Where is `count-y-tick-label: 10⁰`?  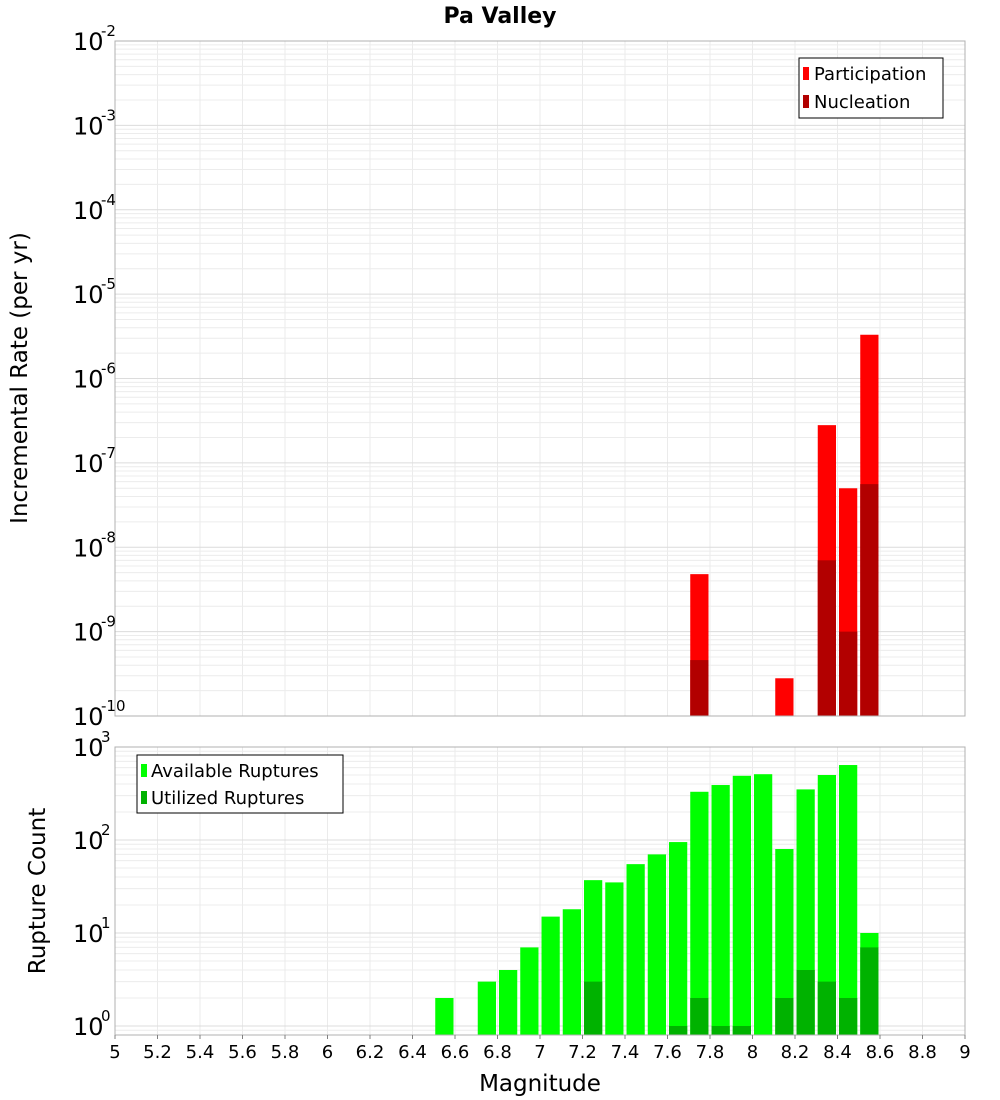
count-y-tick-label: 10⁰ is located at coordinates (92, 1024).